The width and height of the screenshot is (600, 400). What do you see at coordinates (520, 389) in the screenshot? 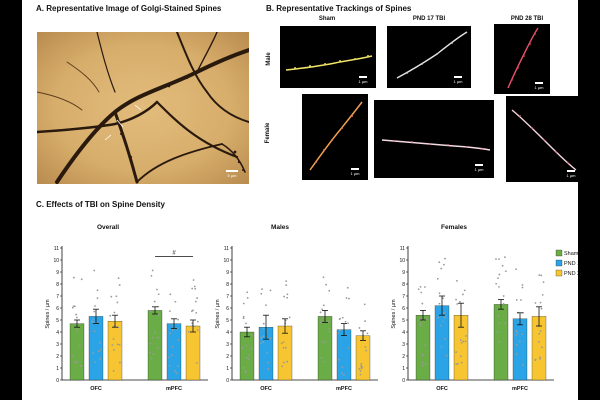
I see `x-tick-label: mPFC` at bounding box center [520, 389].